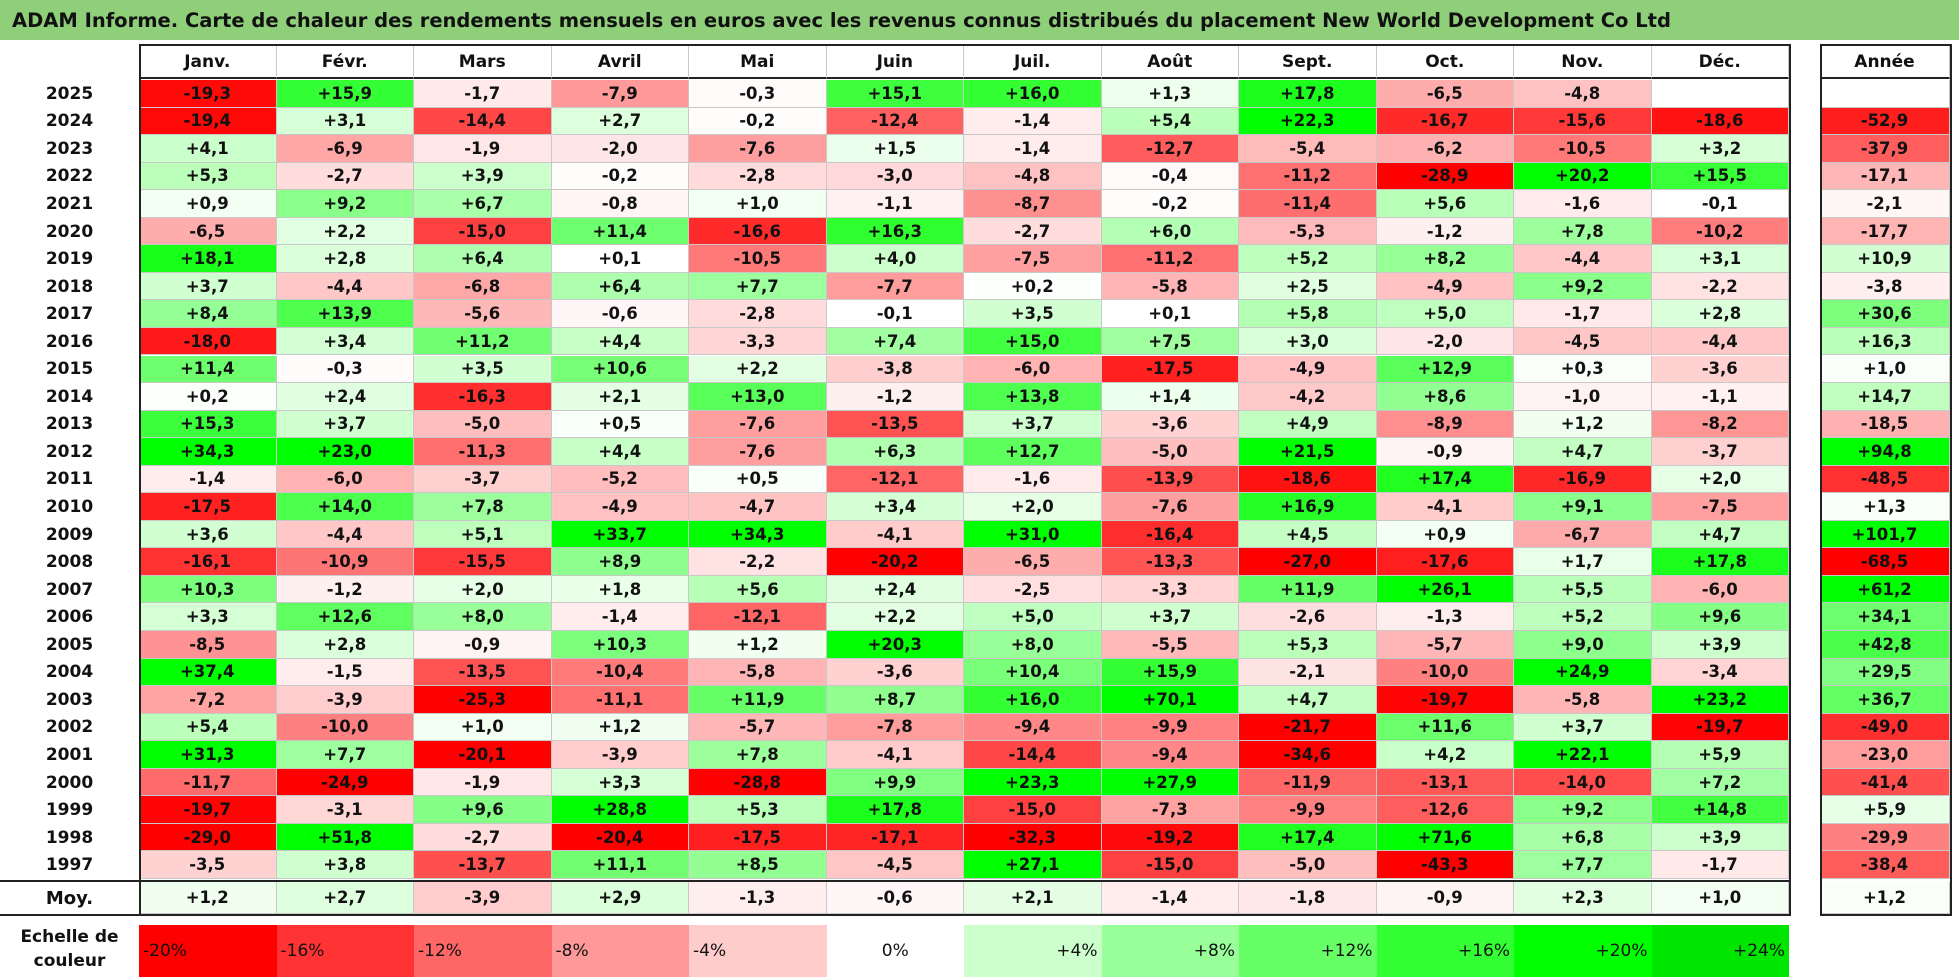  What do you see at coordinates (69, 148) in the screenshot?
I see `year-label: 2023` at bounding box center [69, 148].